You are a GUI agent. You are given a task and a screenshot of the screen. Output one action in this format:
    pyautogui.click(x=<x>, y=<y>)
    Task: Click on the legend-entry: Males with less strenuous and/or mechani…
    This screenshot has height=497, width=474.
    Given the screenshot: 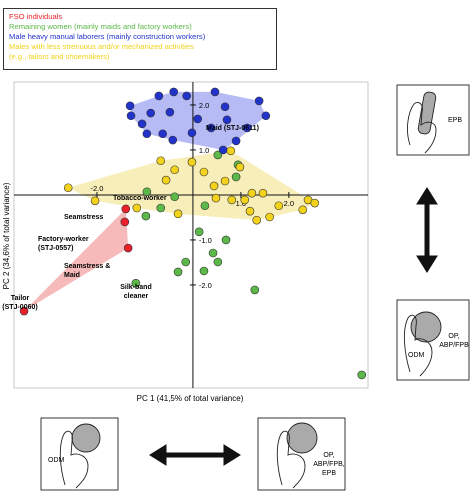 What is the action you would take?
    pyautogui.click(x=101, y=51)
    